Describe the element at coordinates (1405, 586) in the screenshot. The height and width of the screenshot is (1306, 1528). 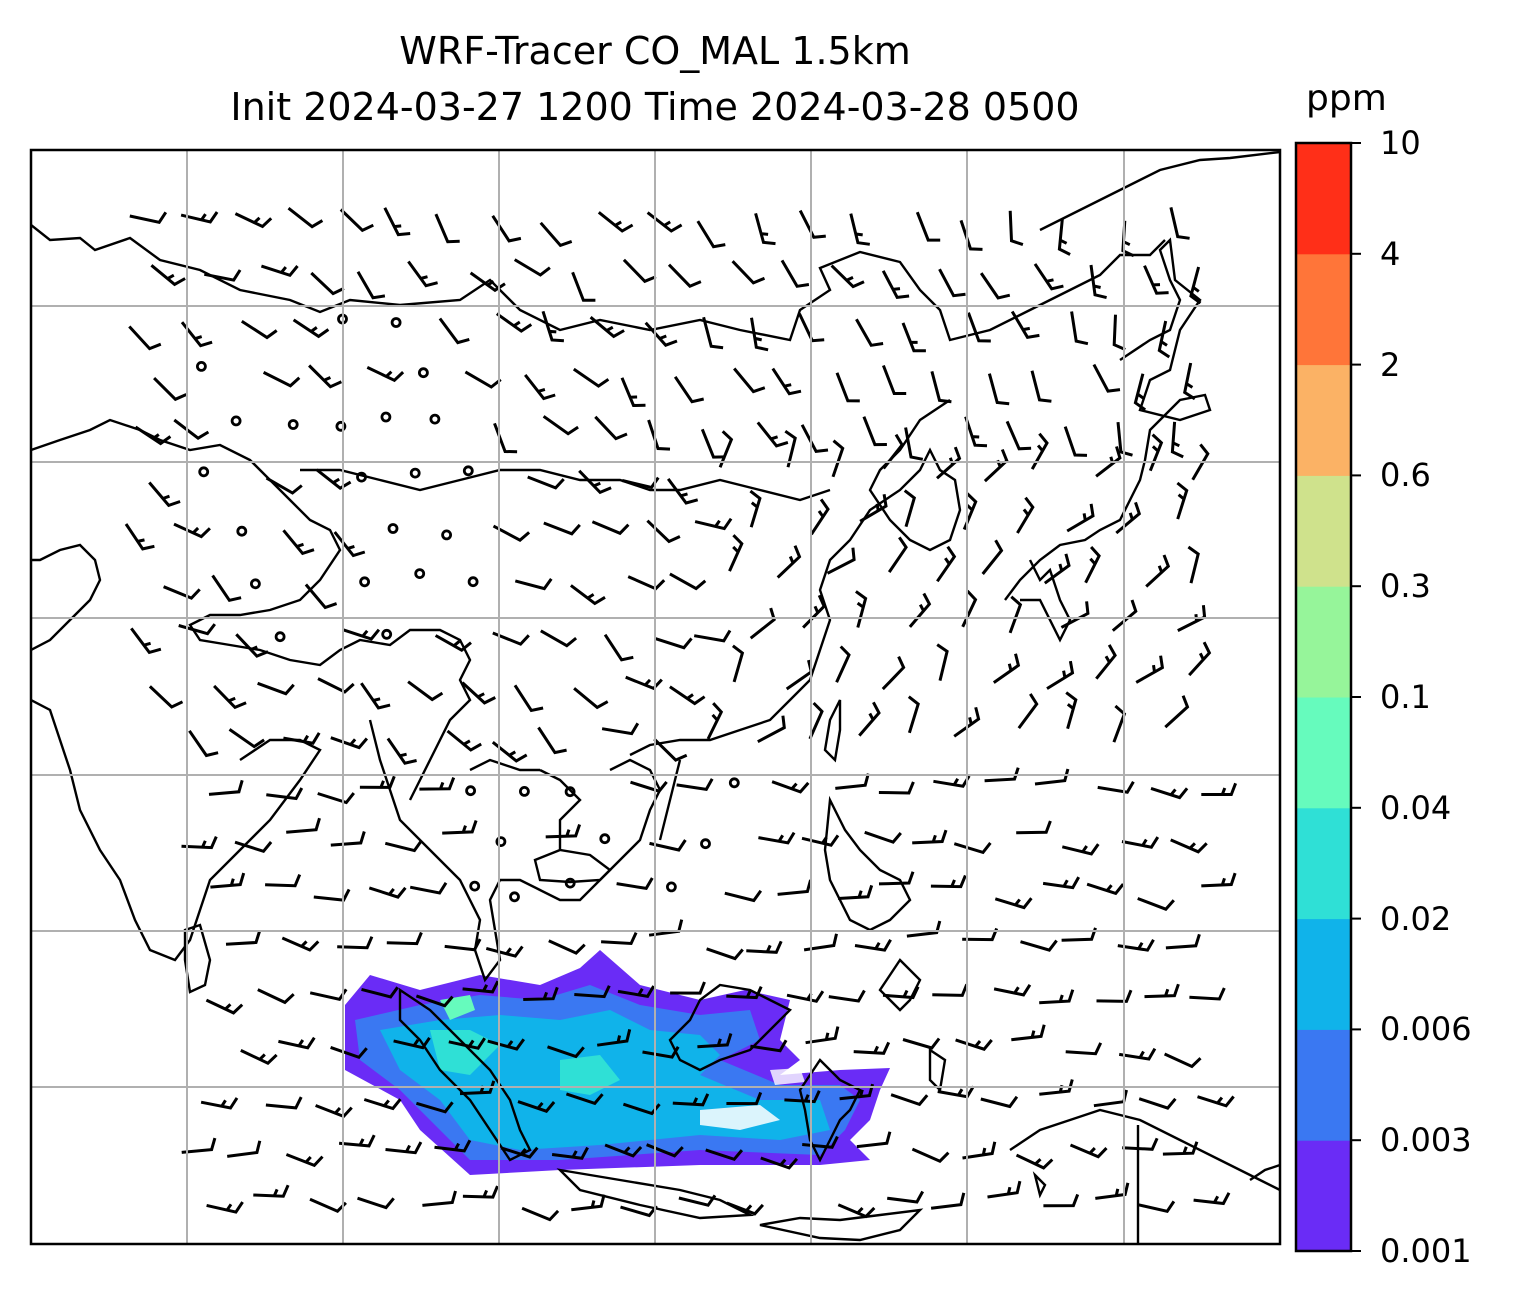
I see `colorbar-tick-label: 0.3` at that location.